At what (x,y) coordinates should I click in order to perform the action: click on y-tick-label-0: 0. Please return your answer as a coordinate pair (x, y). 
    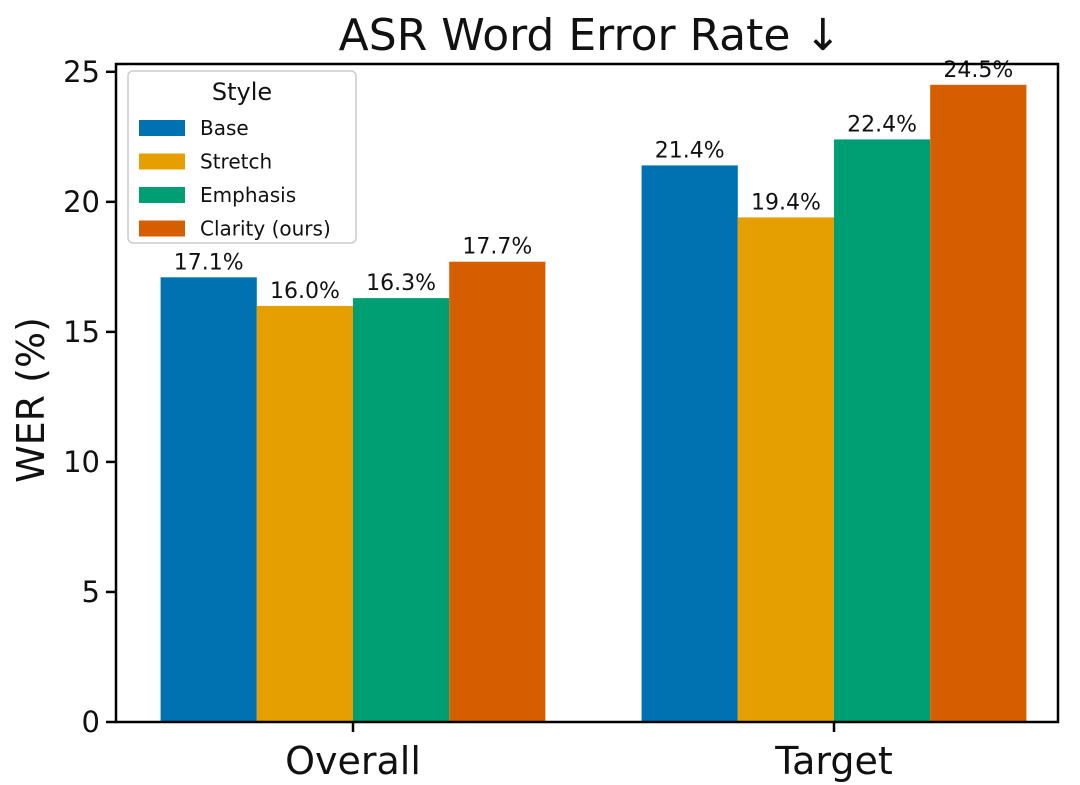
    Looking at the image, I should click on (91, 722).